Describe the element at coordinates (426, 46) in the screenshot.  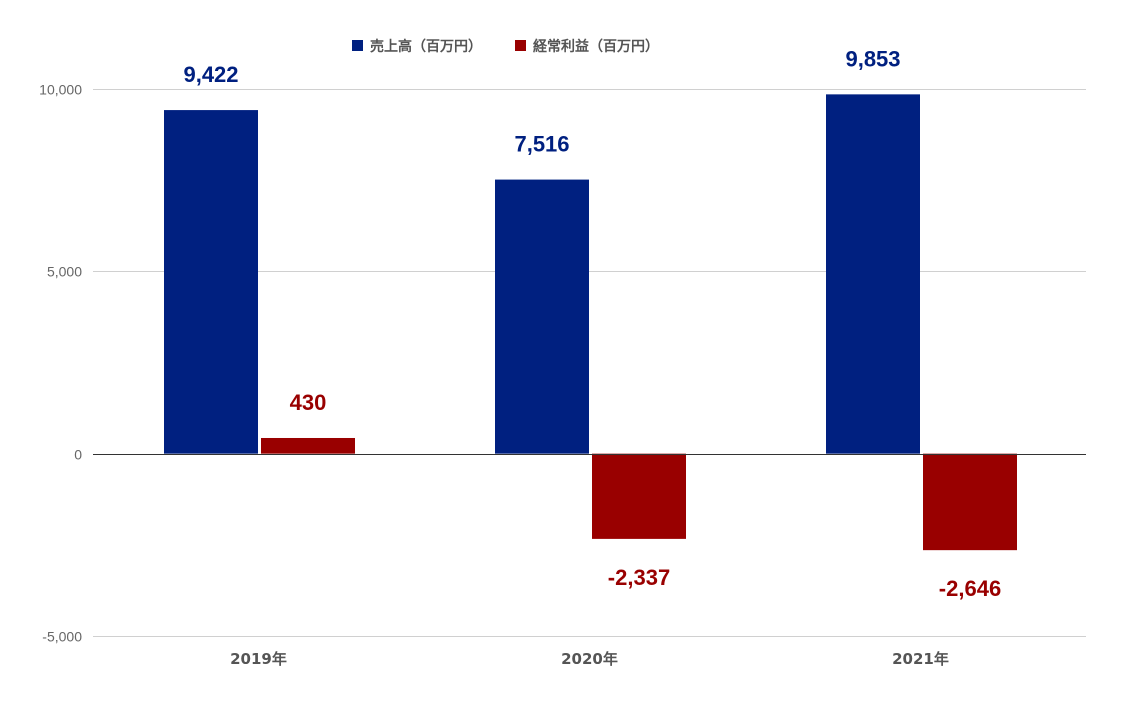
I see `legend-label: 売上高（百万円）` at that location.